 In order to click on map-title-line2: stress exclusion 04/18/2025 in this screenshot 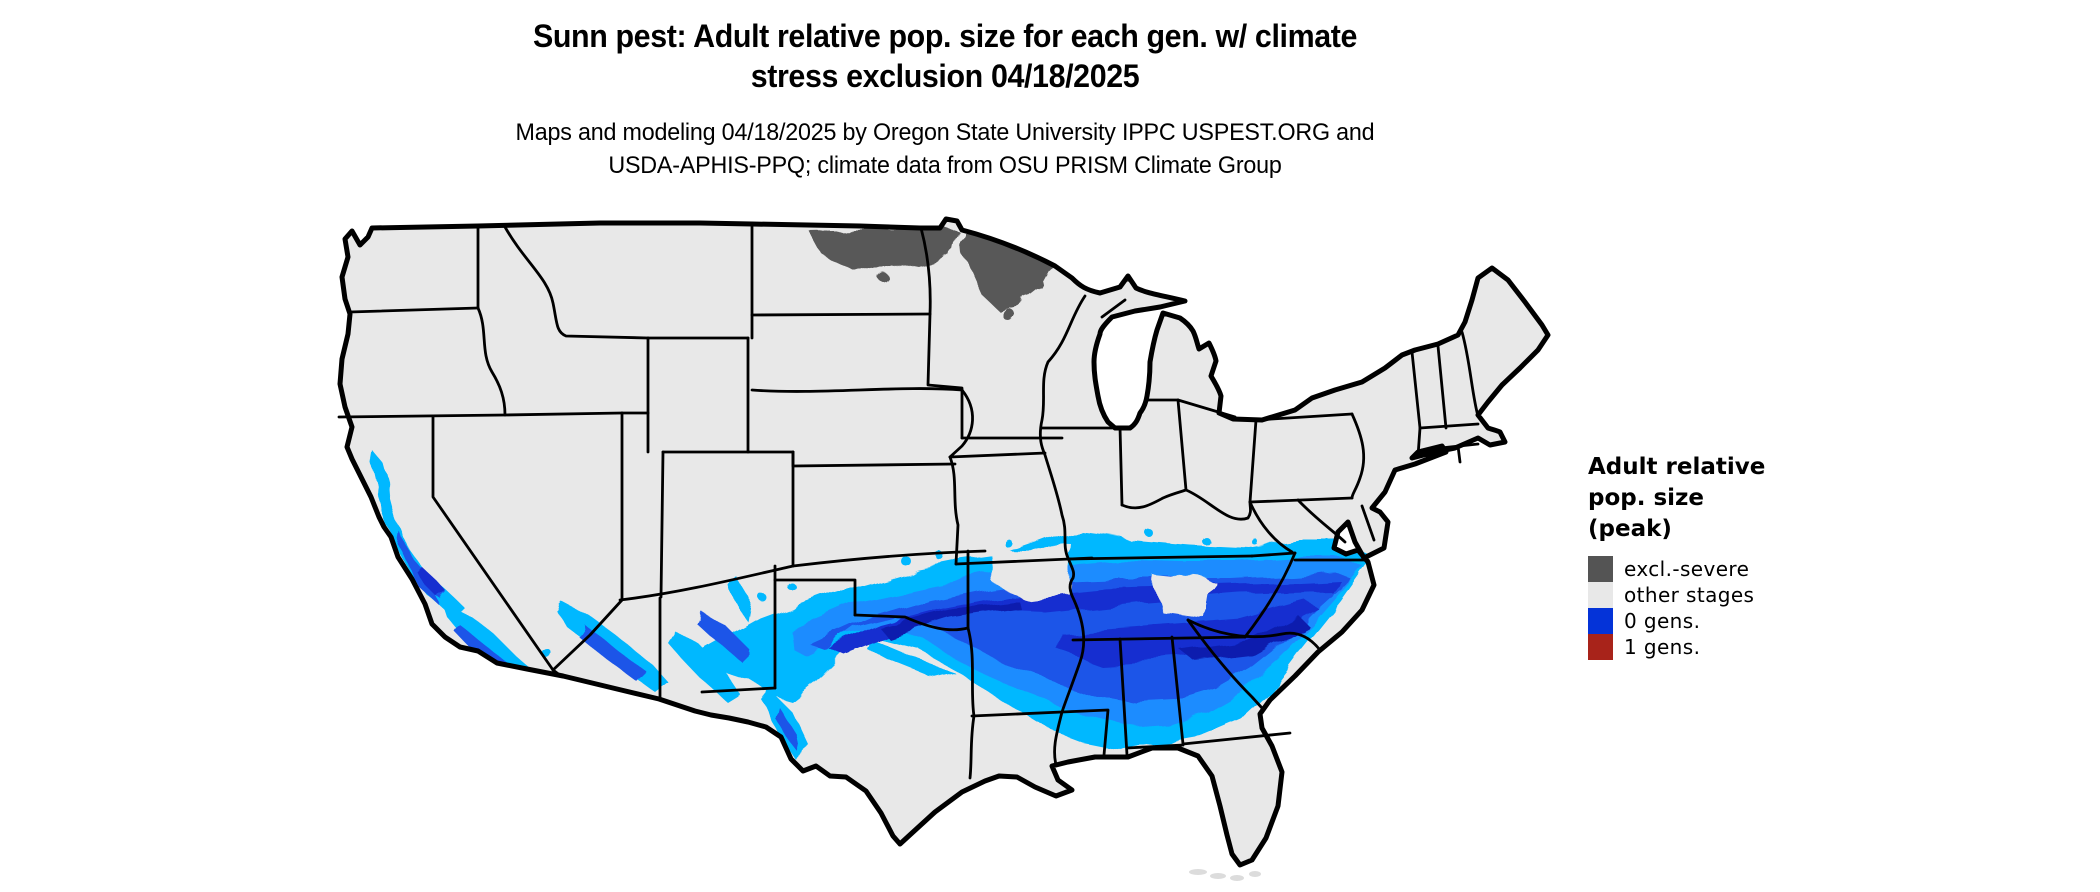, I will do `click(945, 76)`.